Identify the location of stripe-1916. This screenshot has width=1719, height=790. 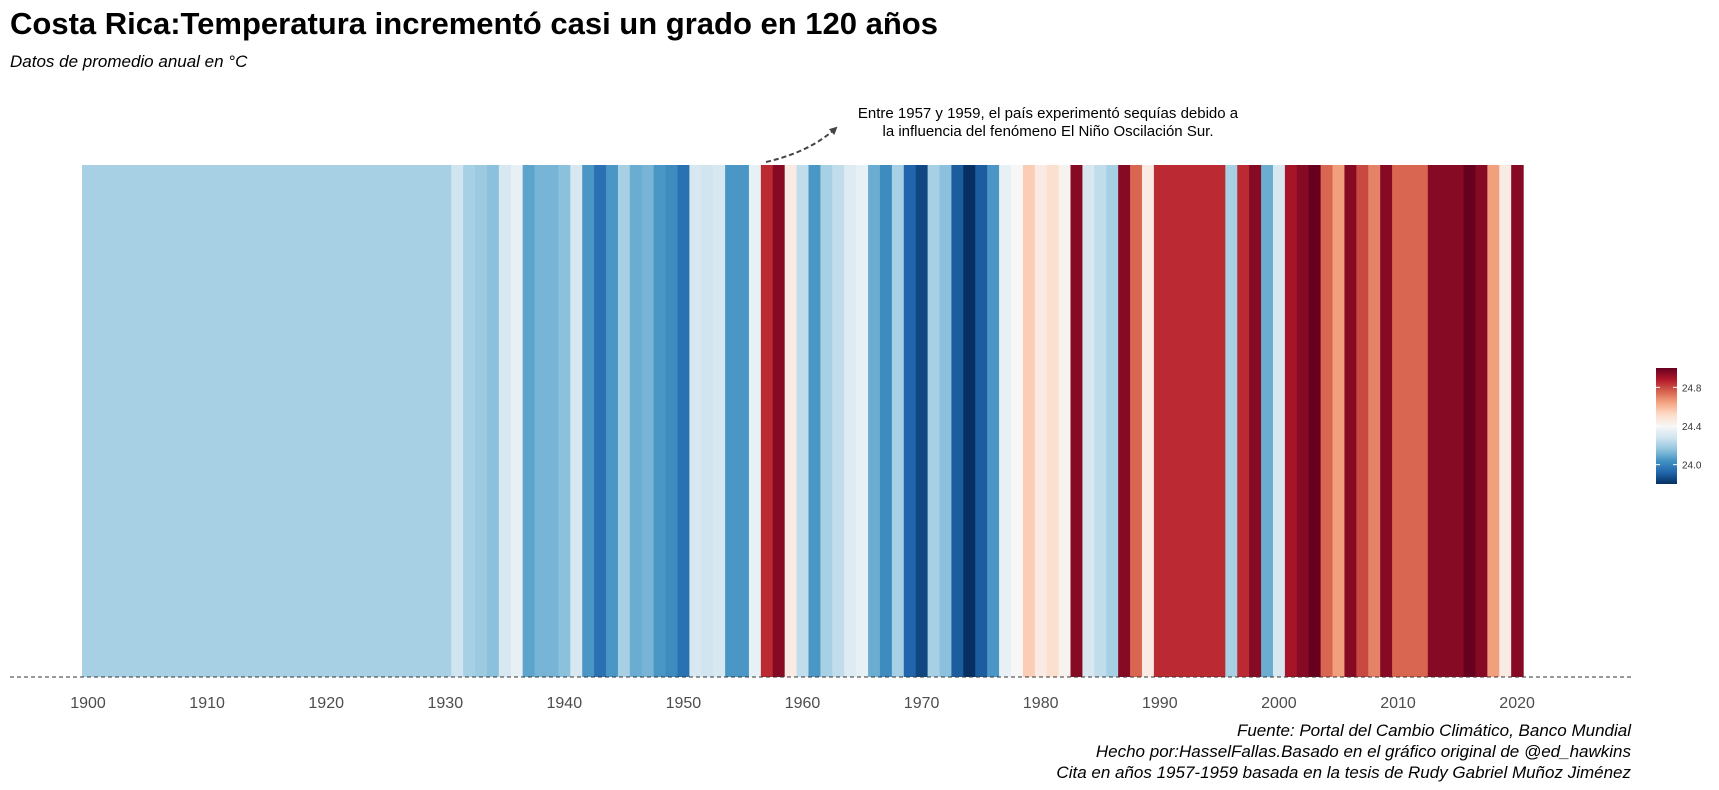
(279, 421).